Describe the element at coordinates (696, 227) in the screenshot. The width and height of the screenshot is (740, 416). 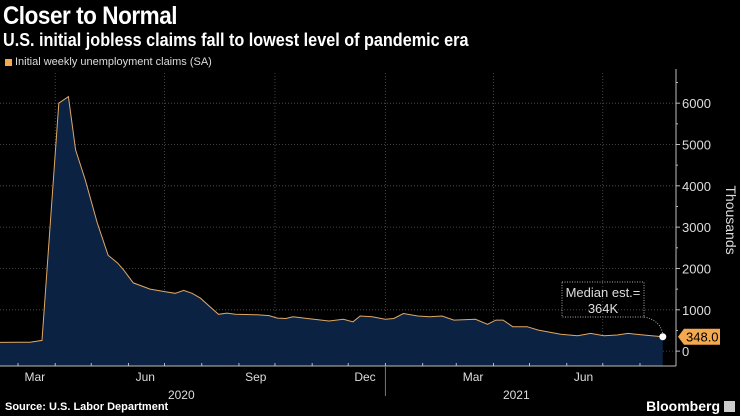
I see `y-tick-label: 3000` at that location.